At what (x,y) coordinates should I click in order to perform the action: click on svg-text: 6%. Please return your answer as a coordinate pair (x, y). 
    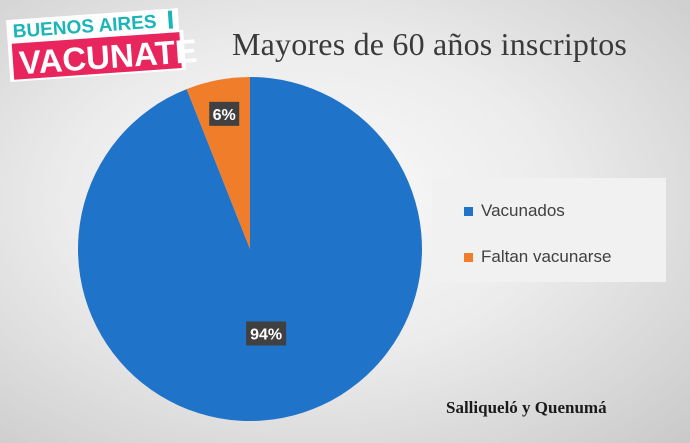
    Looking at the image, I should click on (224, 115).